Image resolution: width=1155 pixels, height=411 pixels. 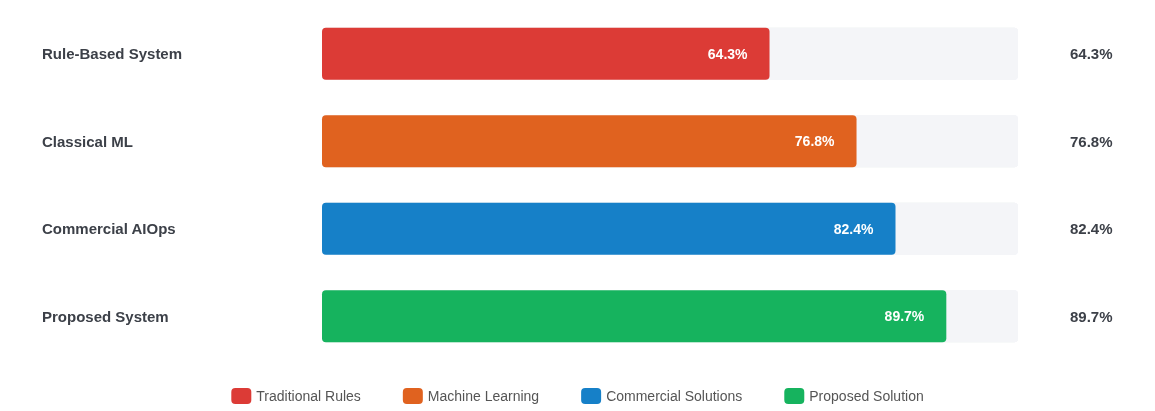 I want to click on text: 76.8%, so click(x=1091, y=141).